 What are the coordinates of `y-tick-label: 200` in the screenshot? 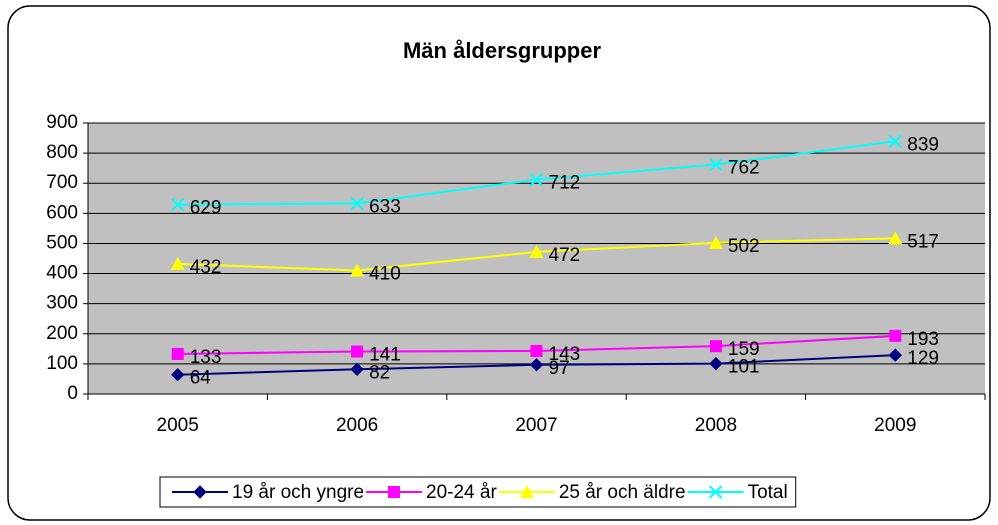 It's located at (62, 333).